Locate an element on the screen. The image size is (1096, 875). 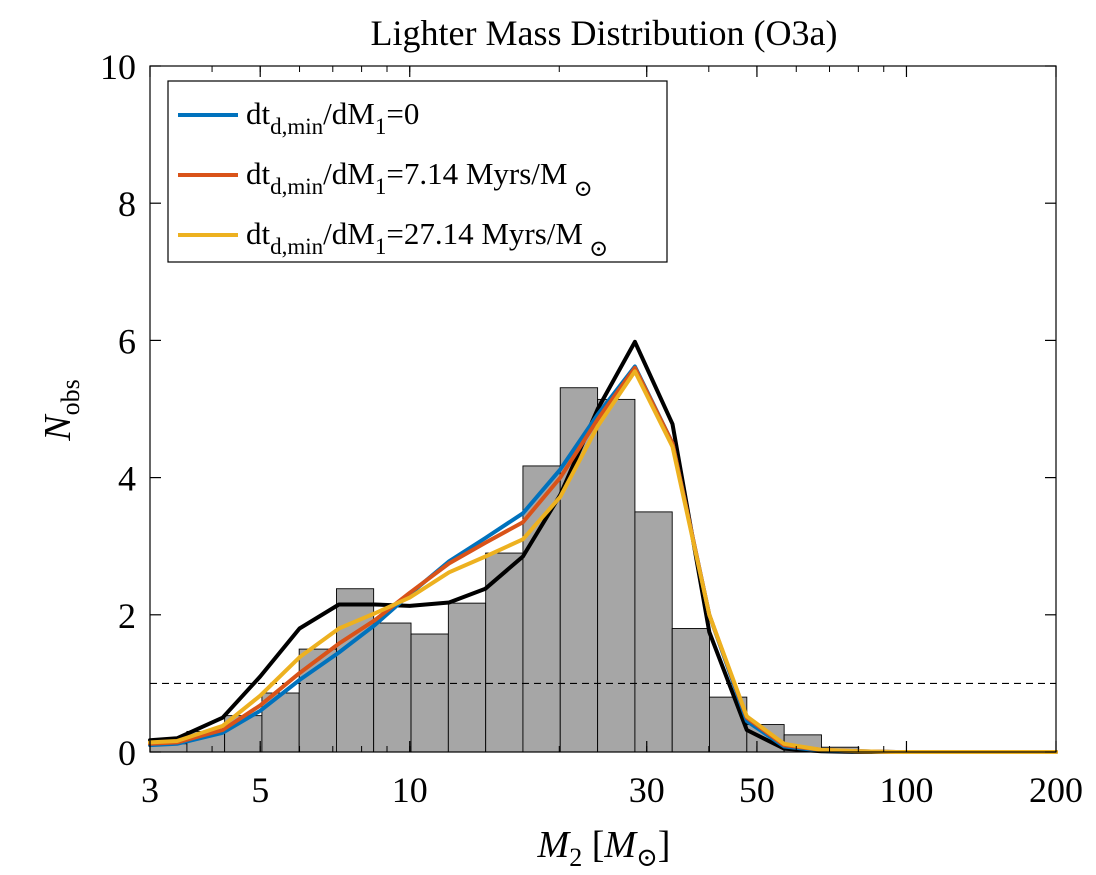
x-axis-label: M2 [M⊙] is located at coordinates (604, 848).